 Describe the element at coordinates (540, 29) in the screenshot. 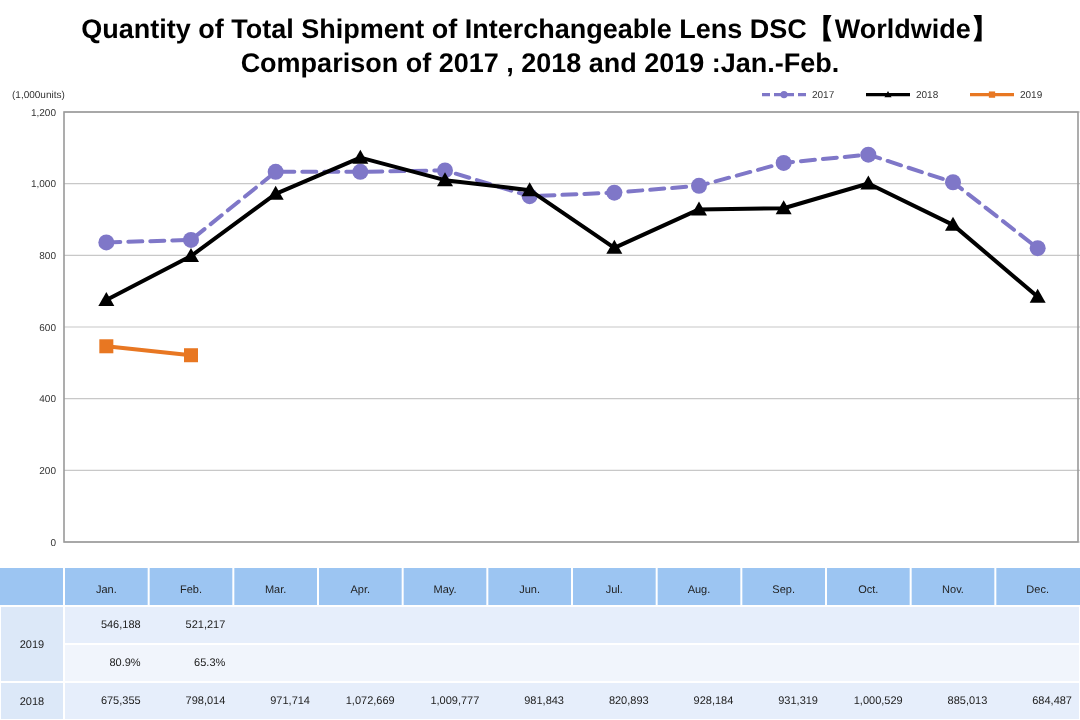

I see `chart-title: Quantity of Total Shipment of Interchangeable Lens DSC【Worldwide】` at that location.